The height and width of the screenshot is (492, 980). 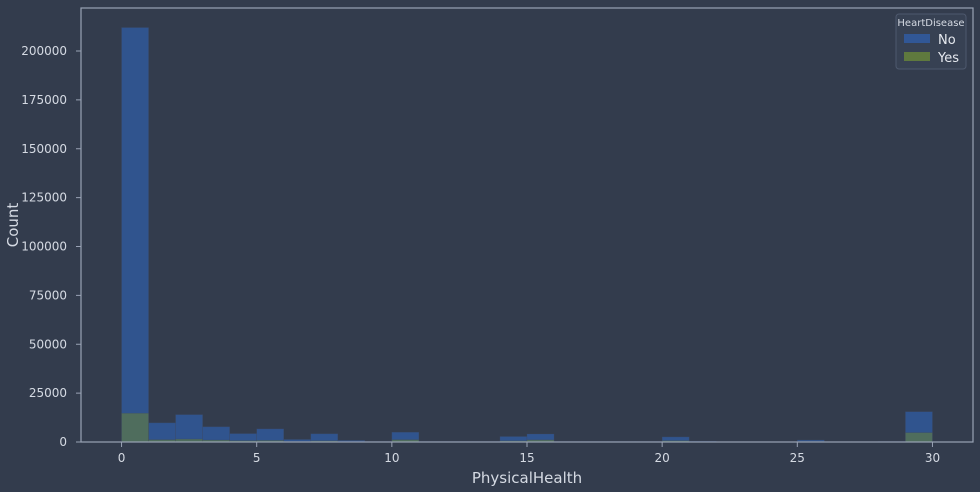 I want to click on y-tick-label: 0, so click(x=63, y=442).